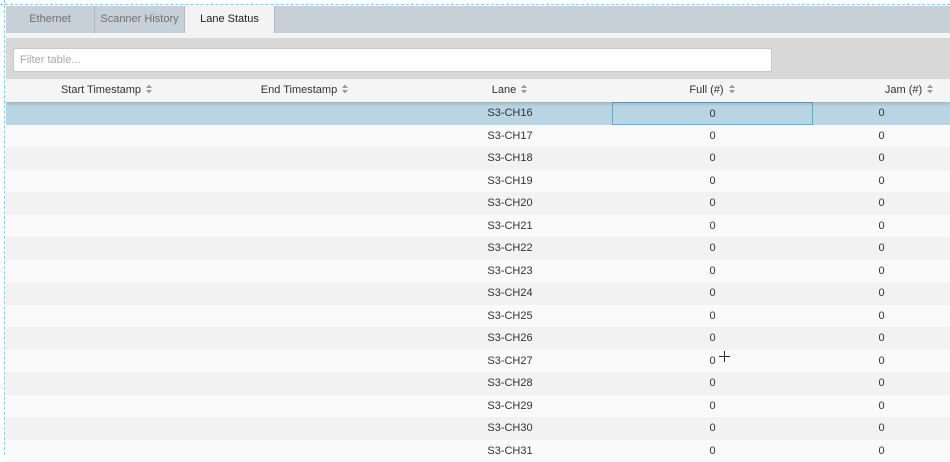 The height and width of the screenshot is (462, 950). What do you see at coordinates (510, 316) in the screenshot?
I see `cell-lane: S3-CH25` at bounding box center [510, 316].